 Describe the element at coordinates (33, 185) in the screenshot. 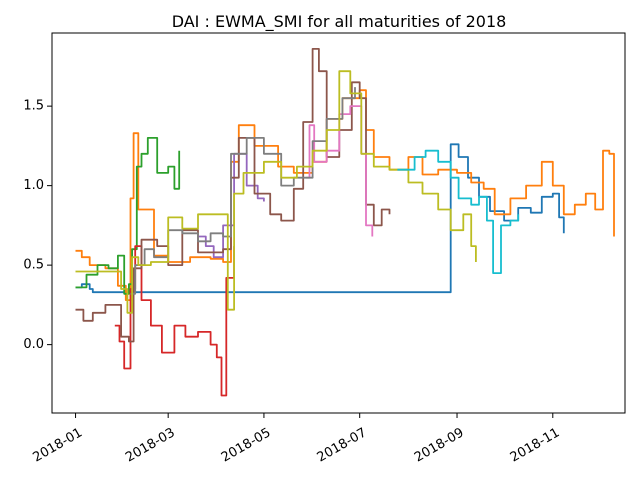

I see `y-tick-label: 1.0` at that location.